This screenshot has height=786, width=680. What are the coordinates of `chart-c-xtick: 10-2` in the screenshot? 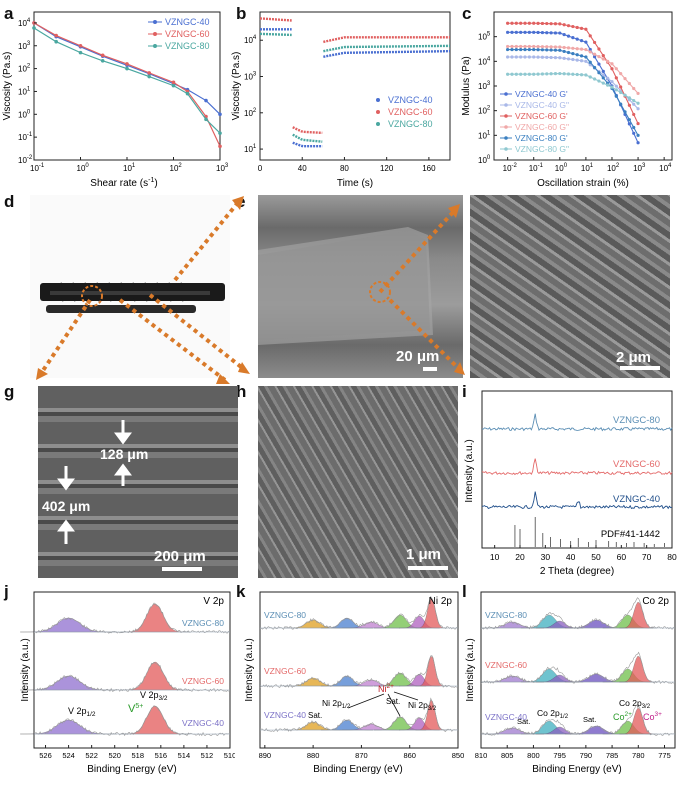 It's located at (510, 168).